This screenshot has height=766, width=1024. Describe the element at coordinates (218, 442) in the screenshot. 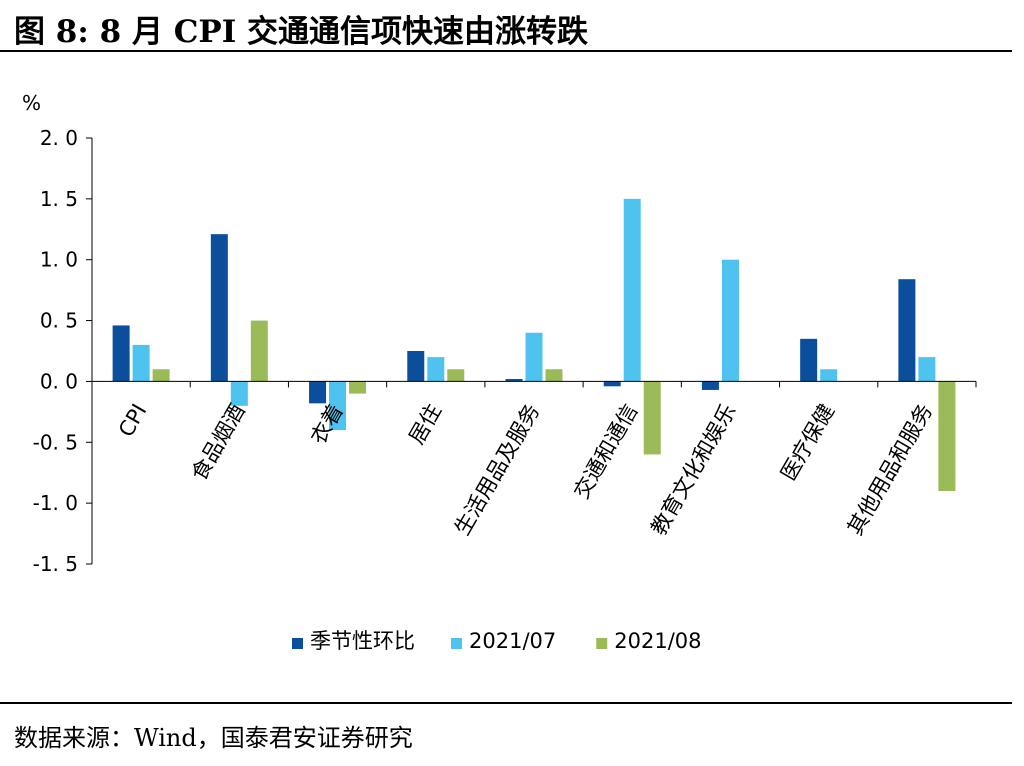

I see `category-label: 食品烟酒` at that location.